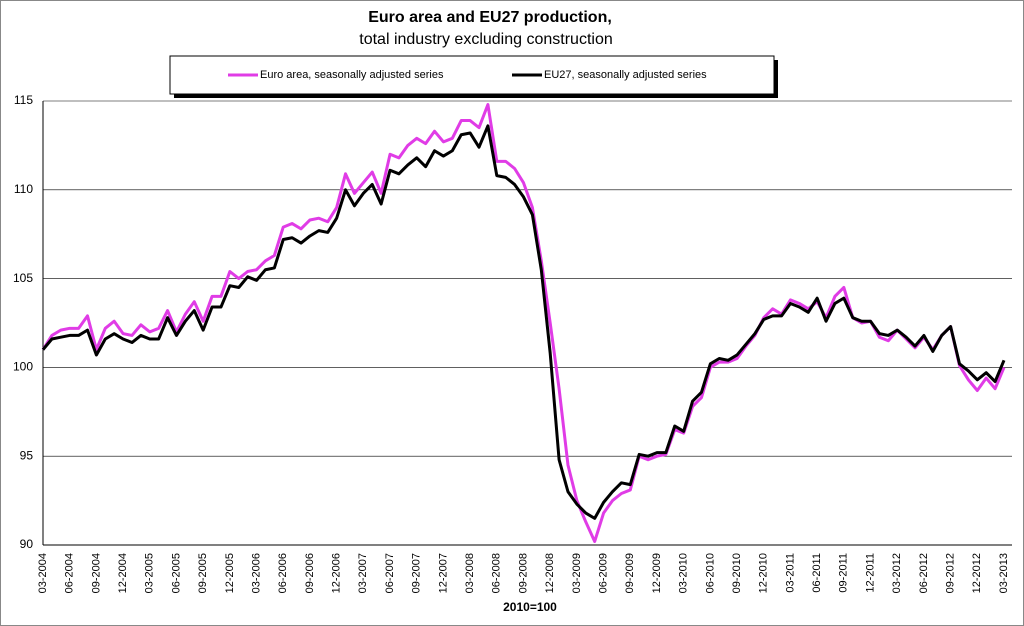  Describe the element at coordinates (310, 573) in the screenshot. I see `x-tick-label: 09-2006` at that location.